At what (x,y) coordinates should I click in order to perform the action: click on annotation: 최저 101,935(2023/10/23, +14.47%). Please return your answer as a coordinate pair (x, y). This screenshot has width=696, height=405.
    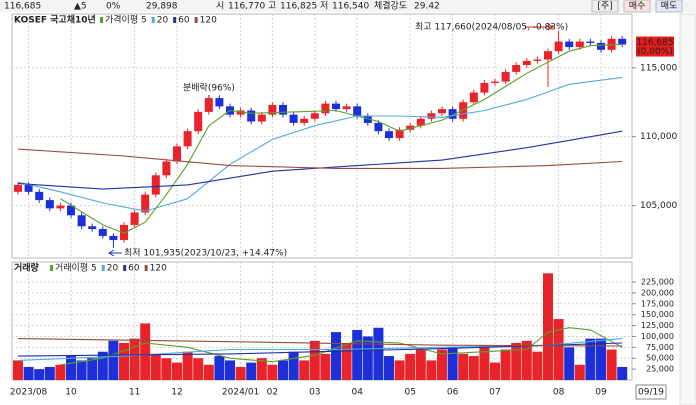
    Looking at the image, I should click on (205, 253).